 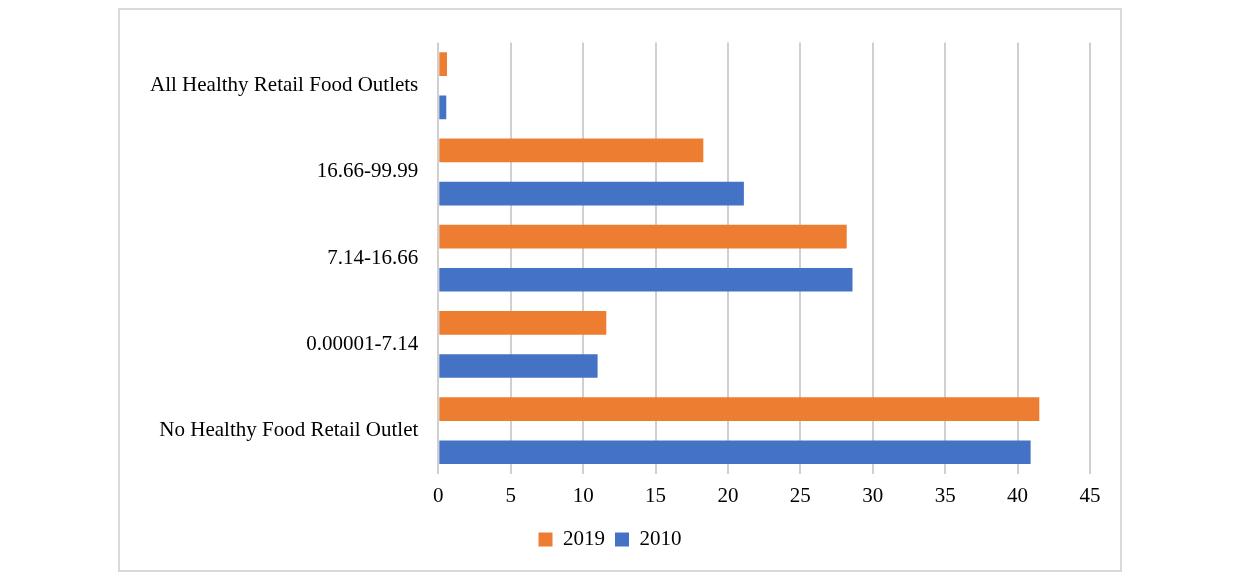 What do you see at coordinates (873, 494) in the screenshot?
I see `x-tick-label: 30` at bounding box center [873, 494].